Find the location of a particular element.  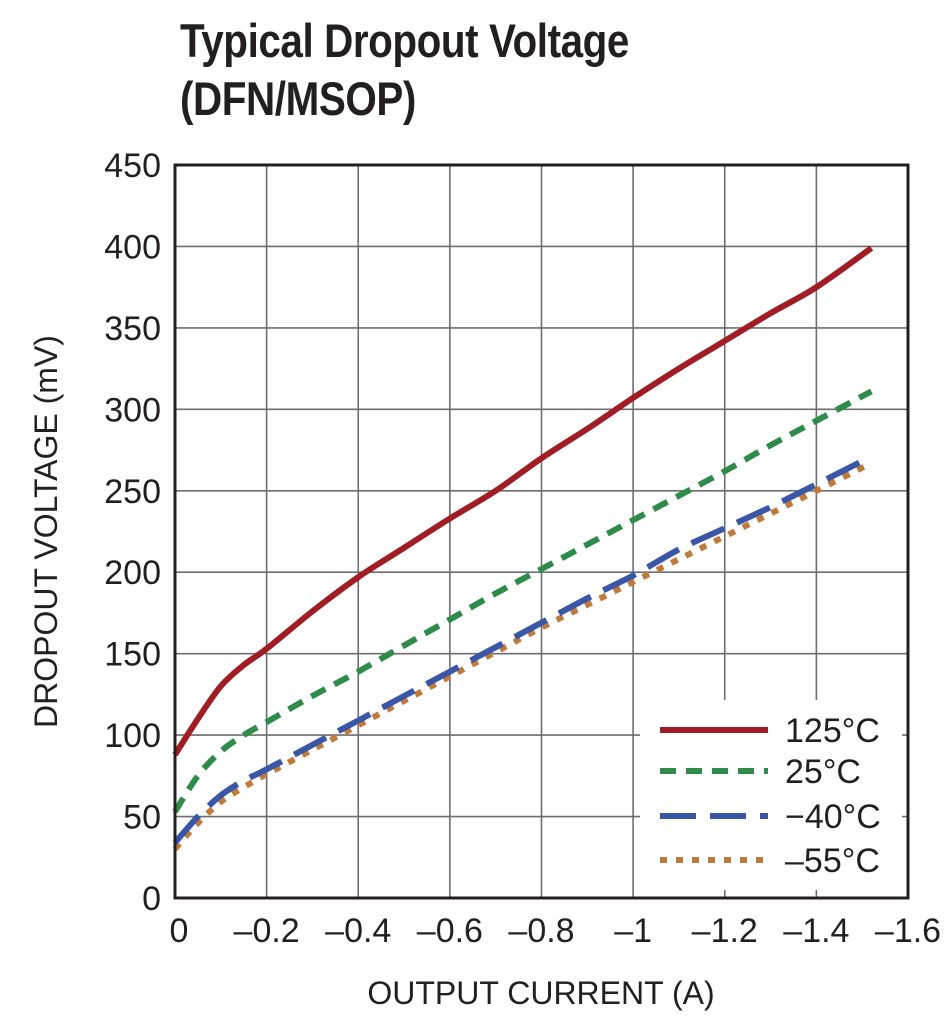

legend-label: 125°C is located at coordinates (832, 731).